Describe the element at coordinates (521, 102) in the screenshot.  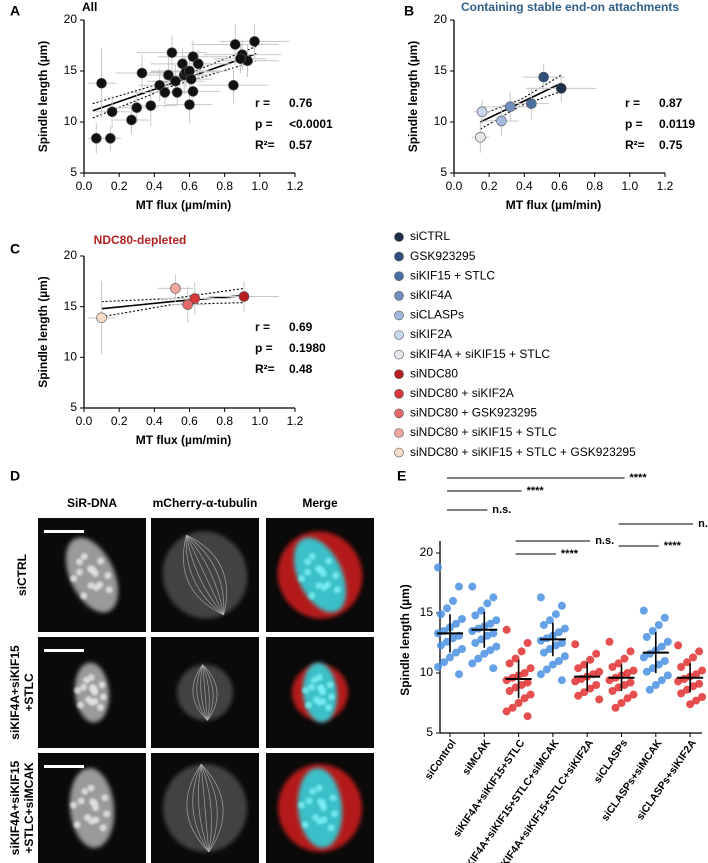
I see `fit-line` at that location.